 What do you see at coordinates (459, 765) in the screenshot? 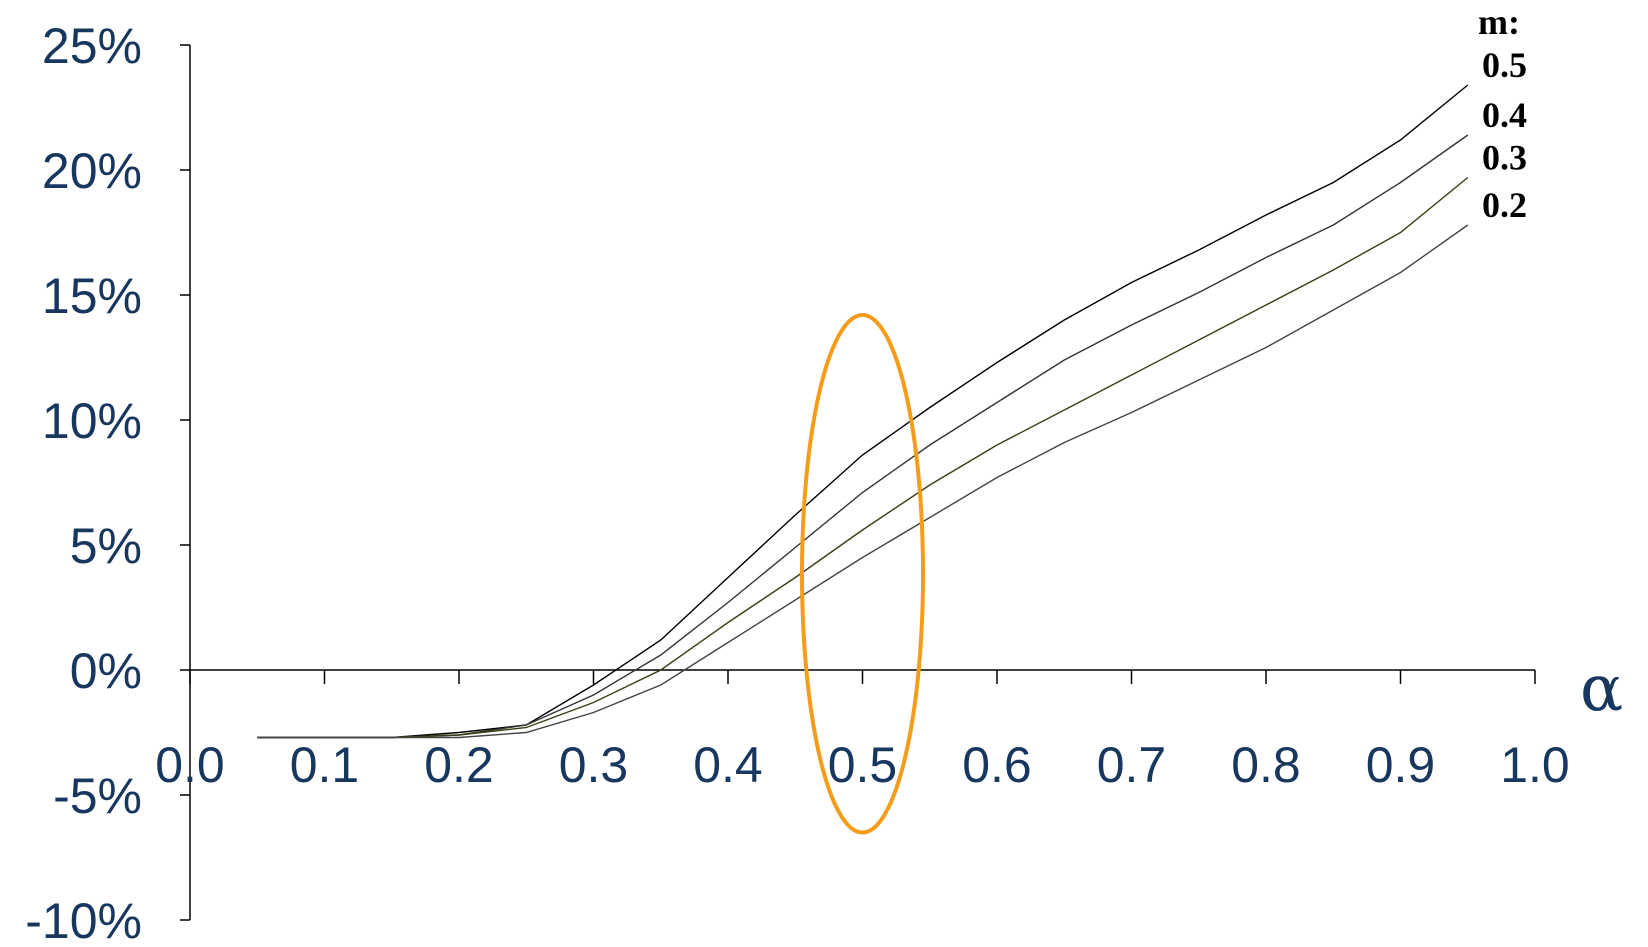
I see `x-tick-label: 0.2` at bounding box center [459, 765].